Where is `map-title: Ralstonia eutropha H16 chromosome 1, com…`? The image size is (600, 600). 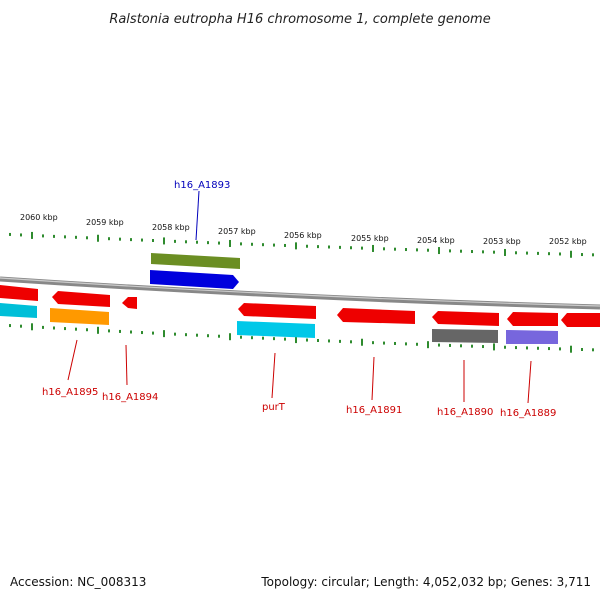 map-title: Ralstonia eutropha H16 chromosome 1, com… is located at coordinates (299, 19).